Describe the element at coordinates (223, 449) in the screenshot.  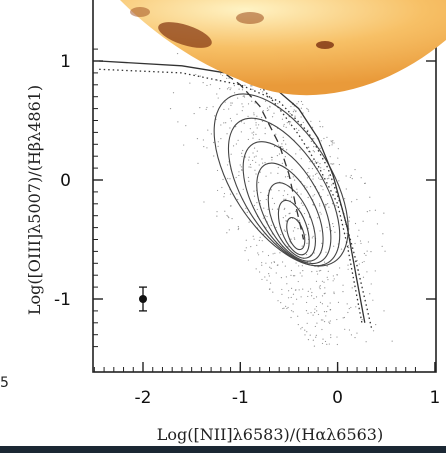
I see `bottom-strip` at that location.